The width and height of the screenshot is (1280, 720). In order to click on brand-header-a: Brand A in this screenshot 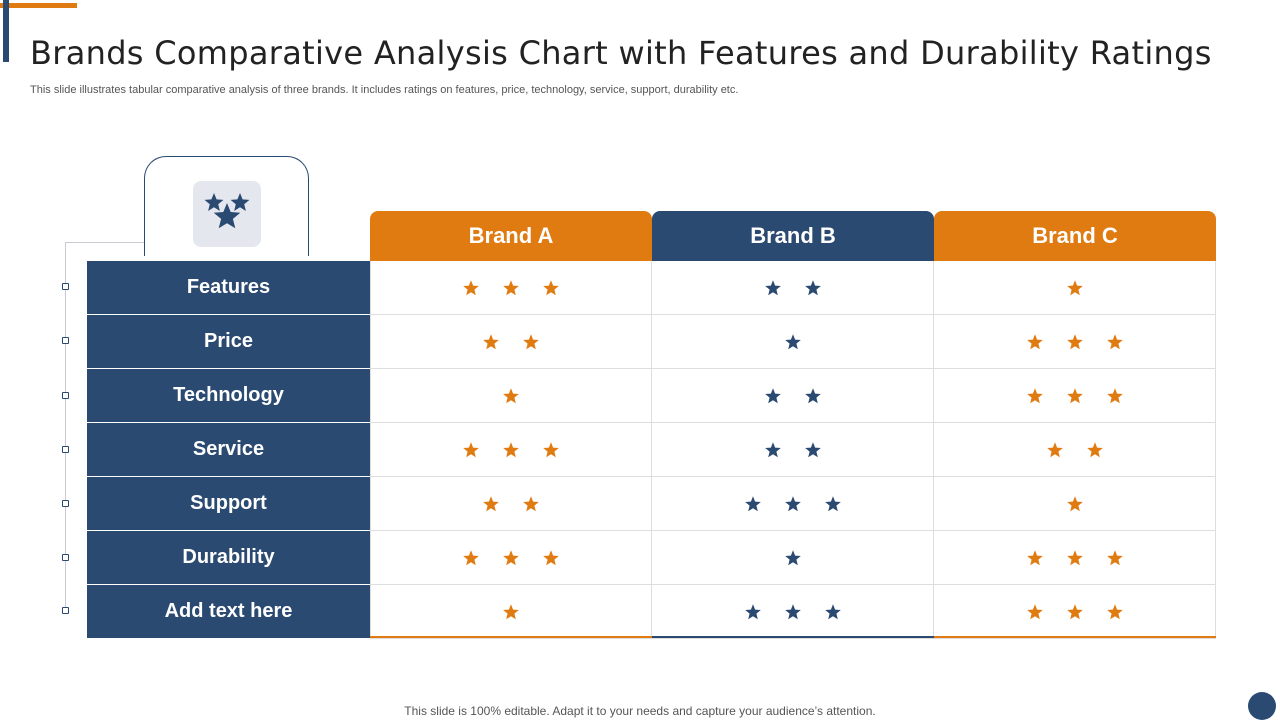, I will do `click(511, 236)`.